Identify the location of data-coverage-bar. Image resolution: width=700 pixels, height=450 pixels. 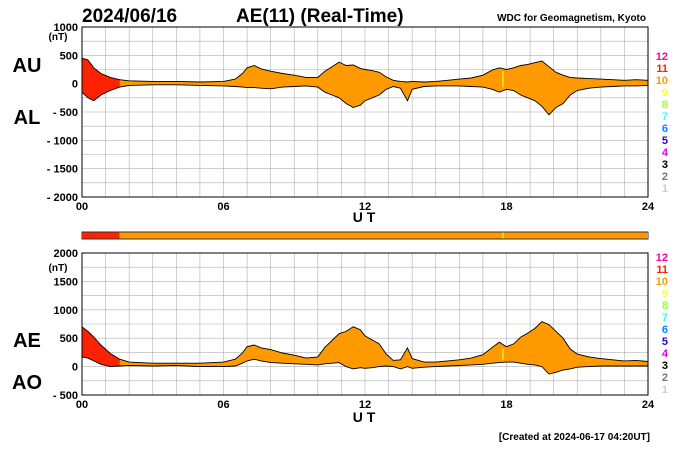
(365, 235).